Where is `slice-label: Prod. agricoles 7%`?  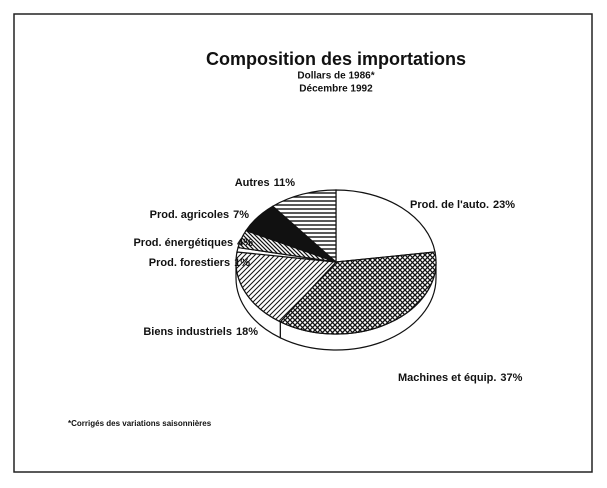
slice-label: Prod. agricoles 7% is located at coordinates (200, 215).